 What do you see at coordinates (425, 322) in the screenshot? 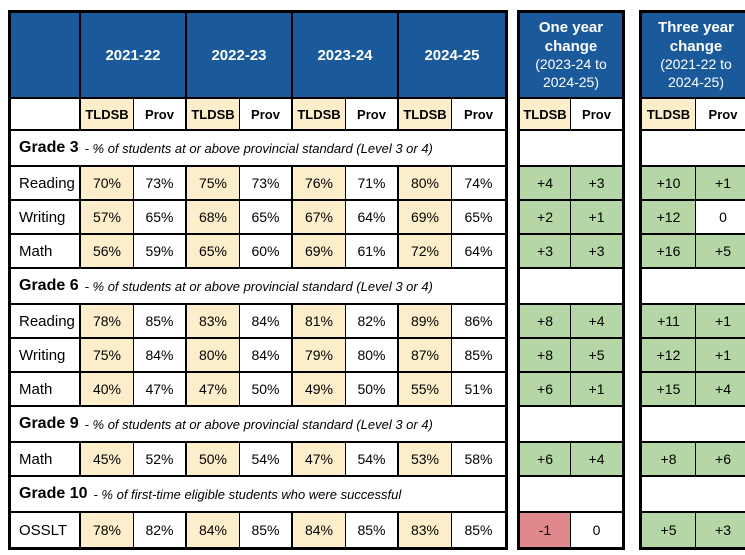
I see `score-cell: 89%` at bounding box center [425, 322].